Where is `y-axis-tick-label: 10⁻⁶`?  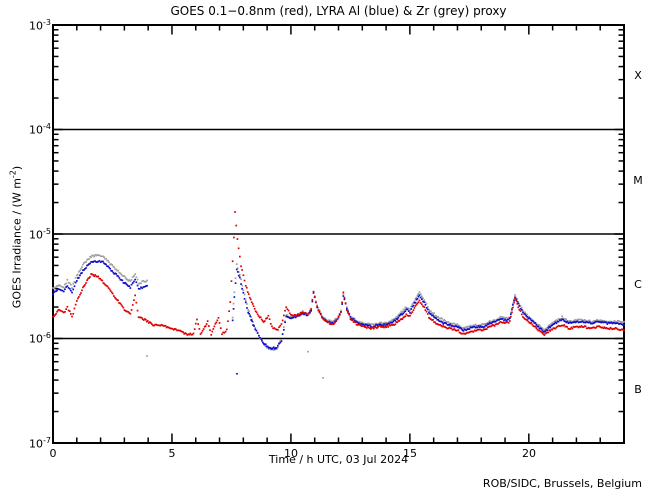 y-axis-tick-label: 10⁻⁶ is located at coordinates (40, 338).